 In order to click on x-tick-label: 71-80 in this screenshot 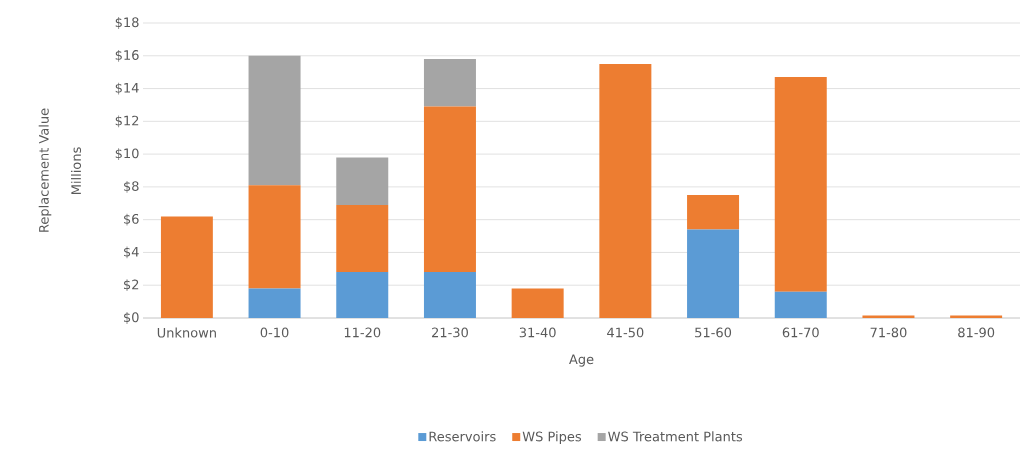, I will do `click(888, 332)`.